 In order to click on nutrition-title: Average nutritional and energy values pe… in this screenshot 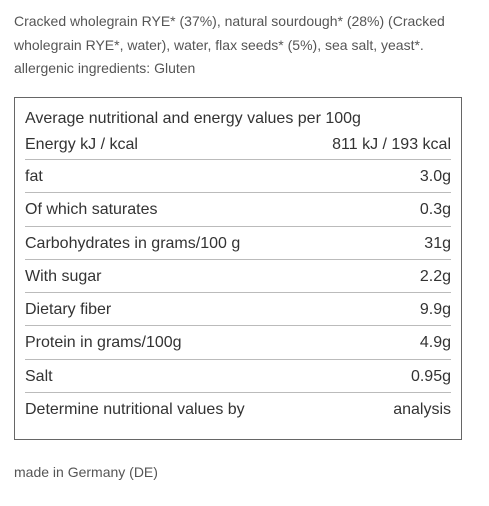, I will do `click(193, 118)`.